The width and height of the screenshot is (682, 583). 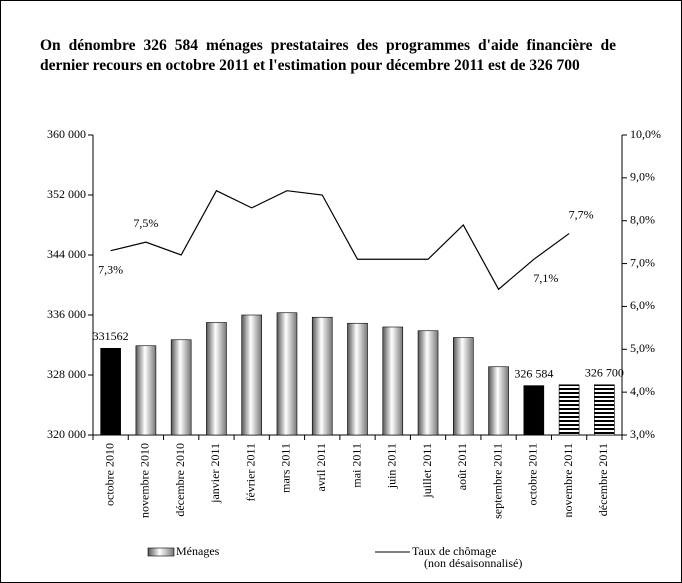 I want to click on y2-tick-label: 10,0%, so click(x=645, y=134).